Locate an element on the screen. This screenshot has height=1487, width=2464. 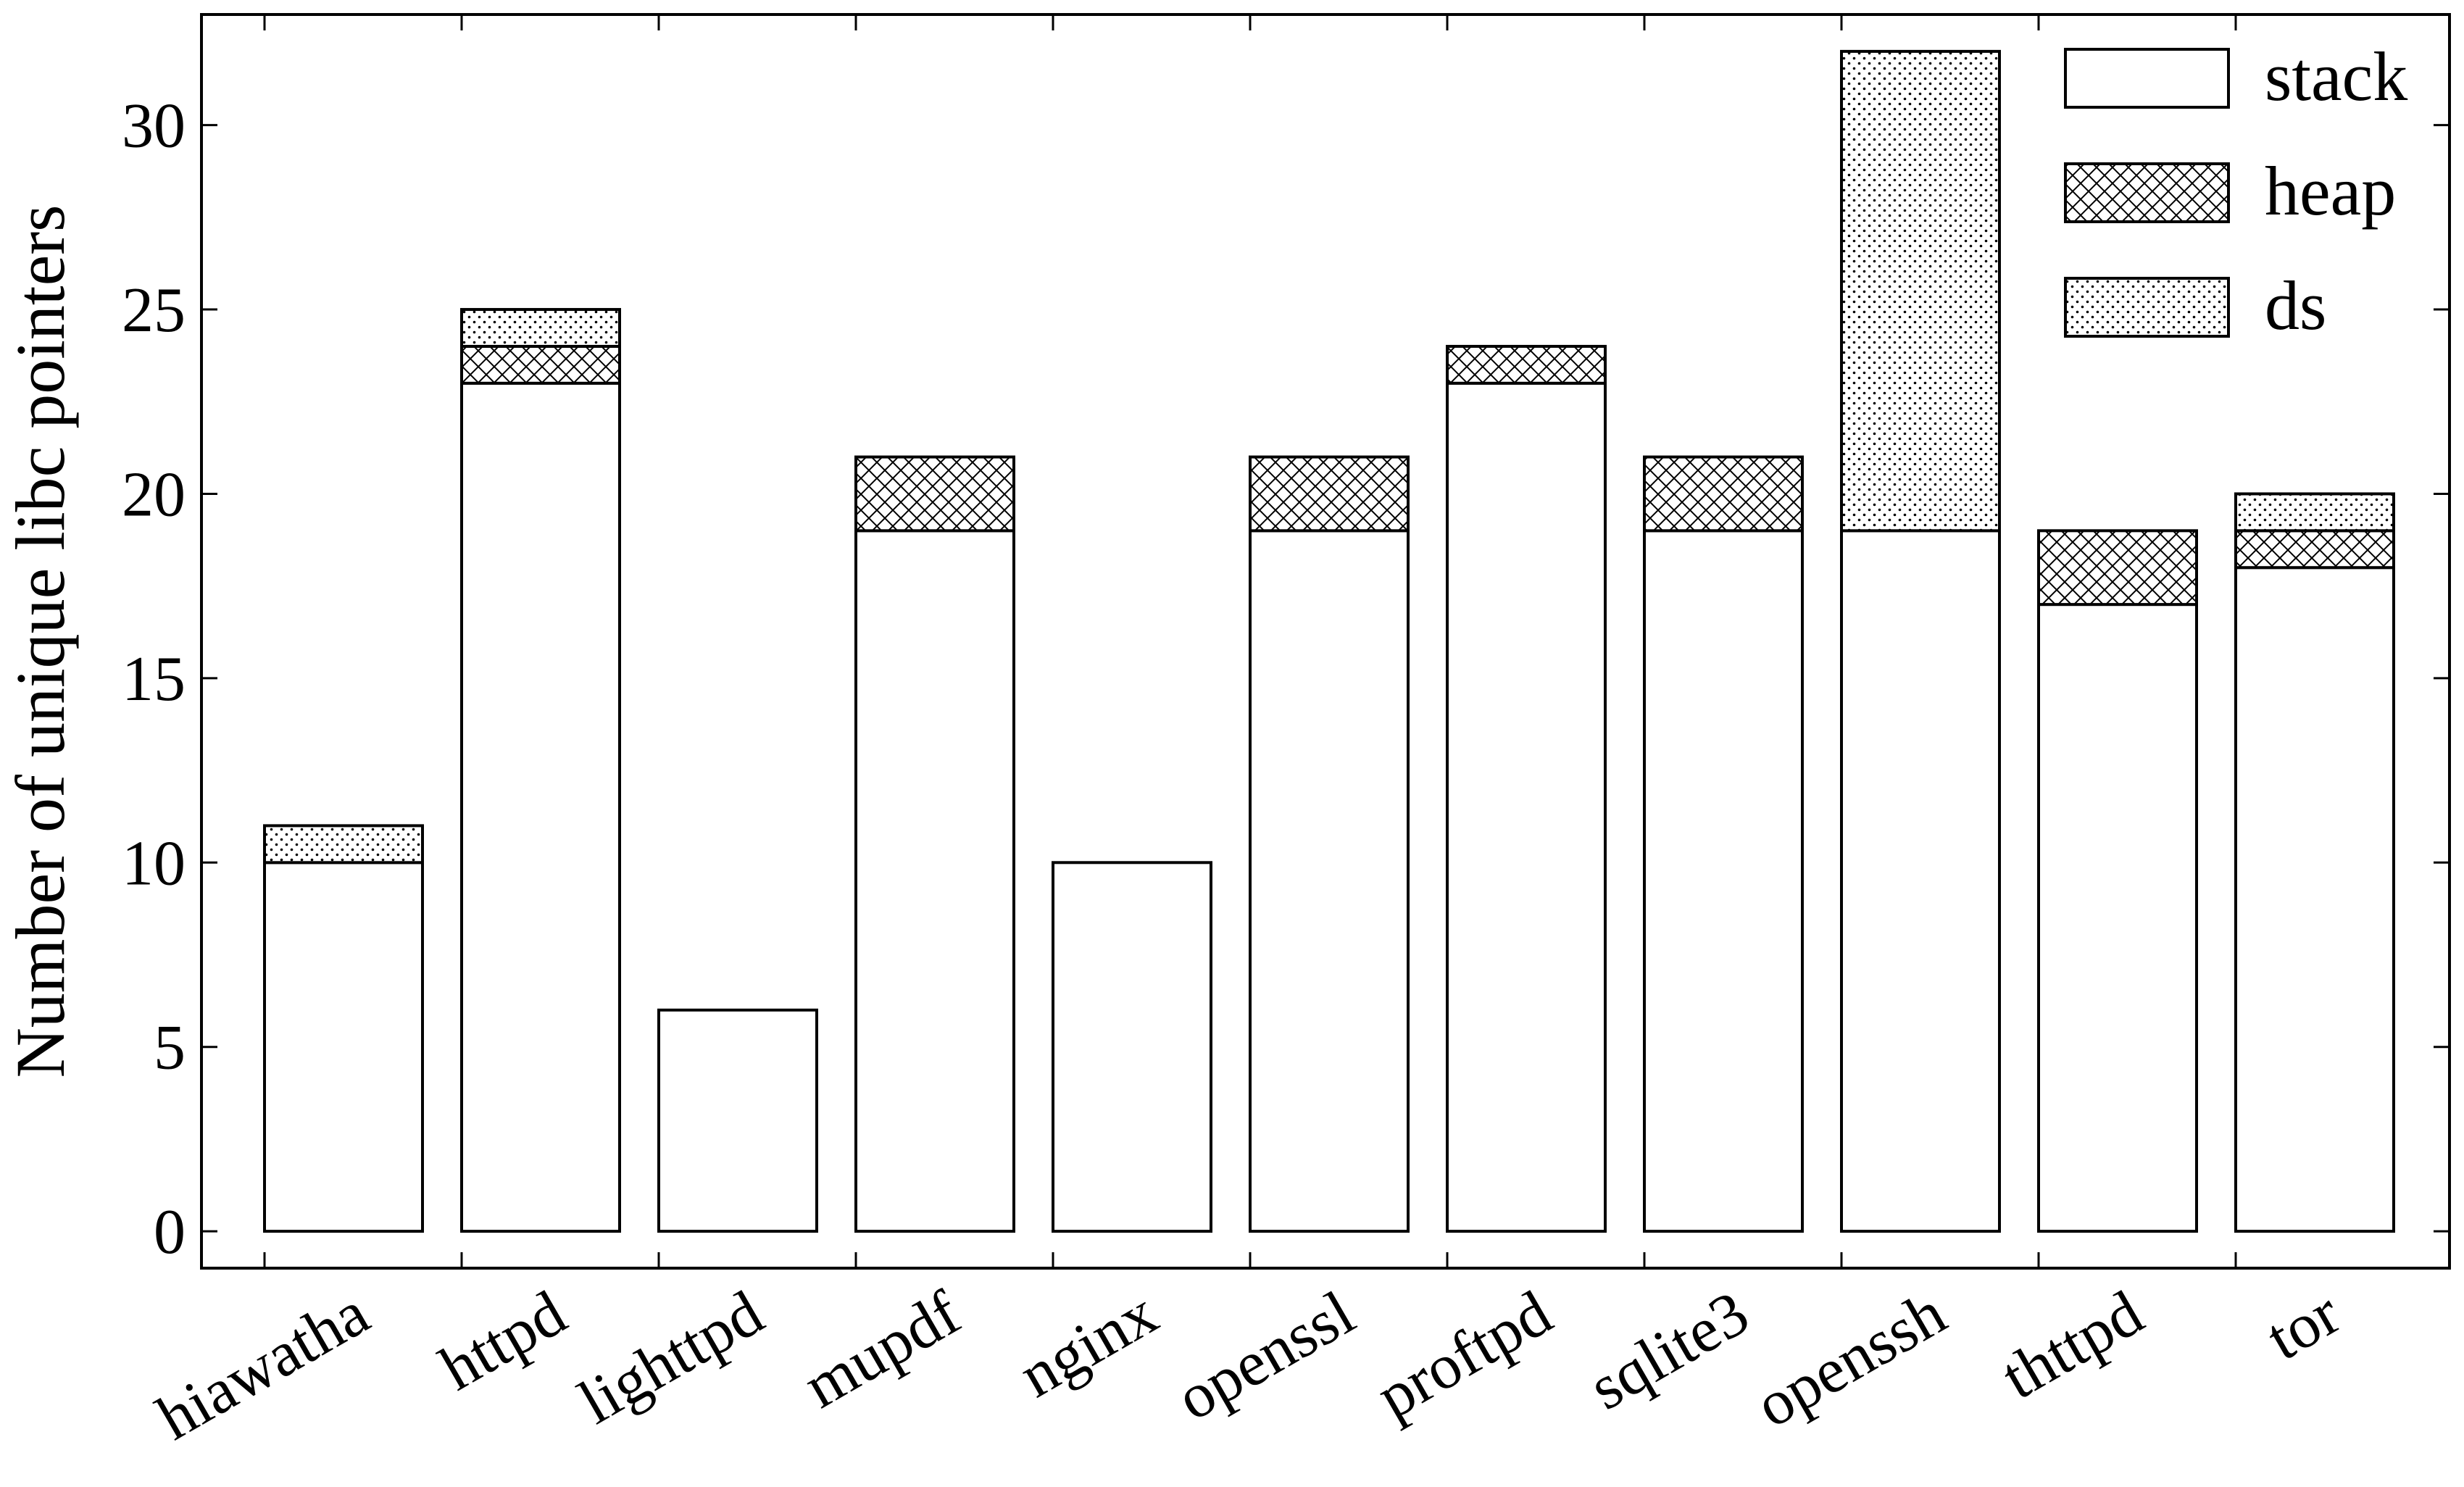
y-tick-label: 25 is located at coordinates (154, 310).